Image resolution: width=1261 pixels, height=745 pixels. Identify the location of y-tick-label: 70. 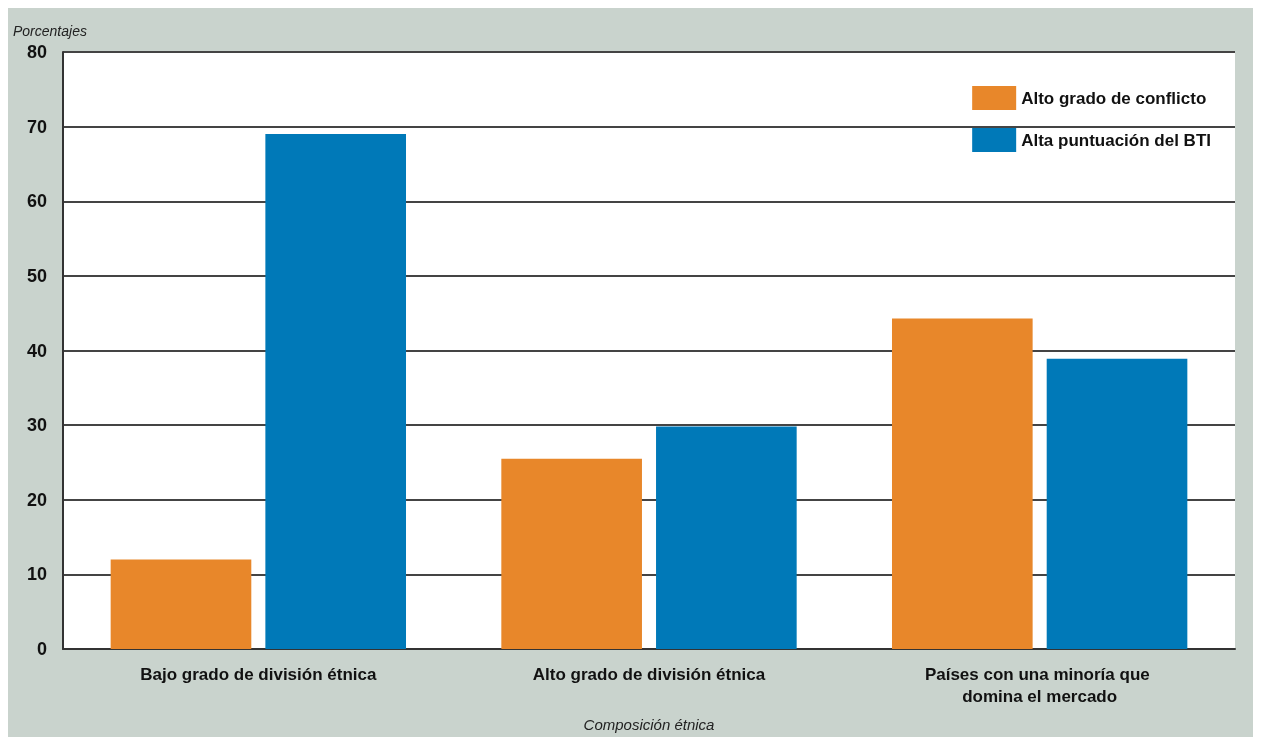
(36, 126).